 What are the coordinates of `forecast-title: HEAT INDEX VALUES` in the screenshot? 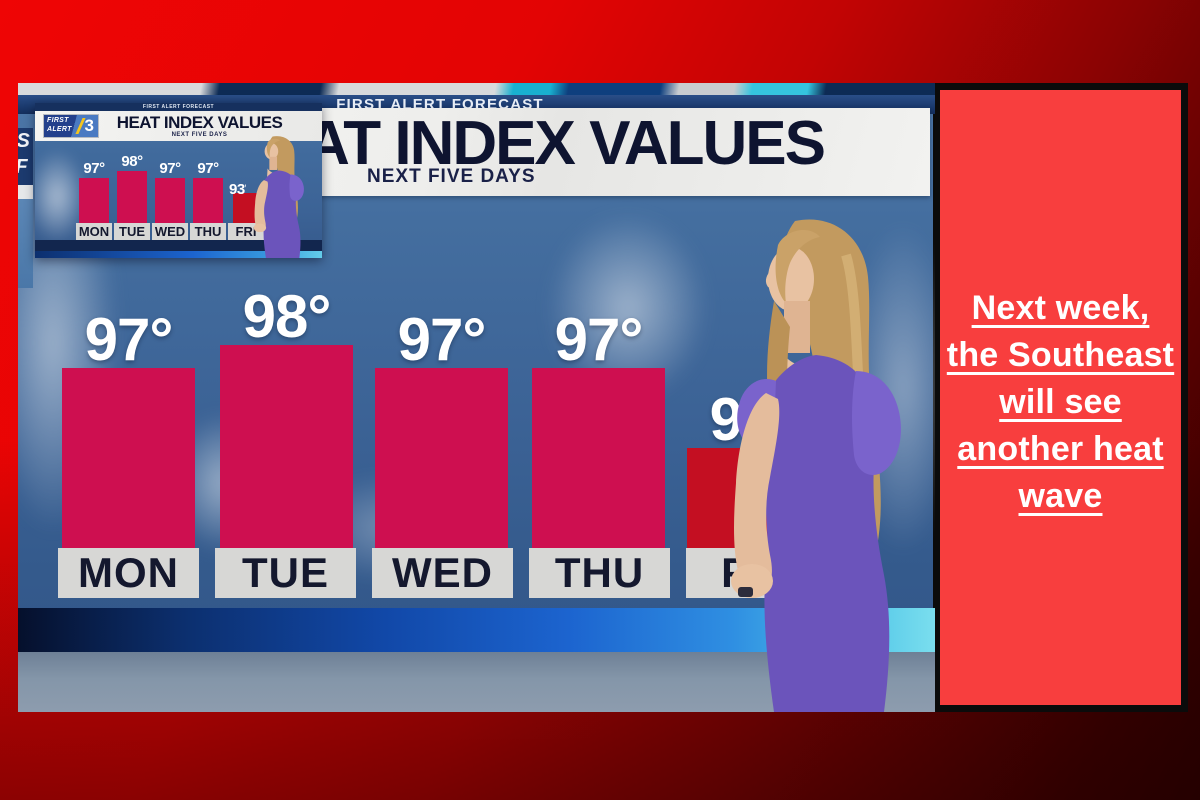 It's located at (524, 143).